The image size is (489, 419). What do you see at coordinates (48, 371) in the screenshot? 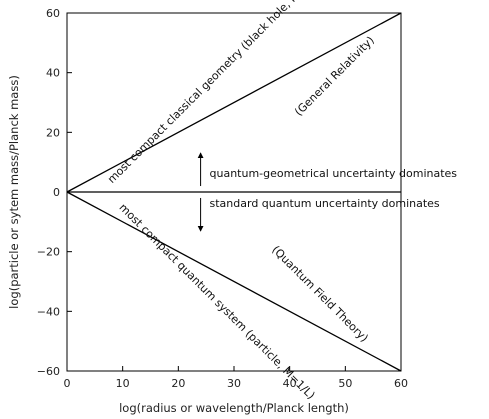
I see `y-tick-label: −60` at bounding box center [48, 371].